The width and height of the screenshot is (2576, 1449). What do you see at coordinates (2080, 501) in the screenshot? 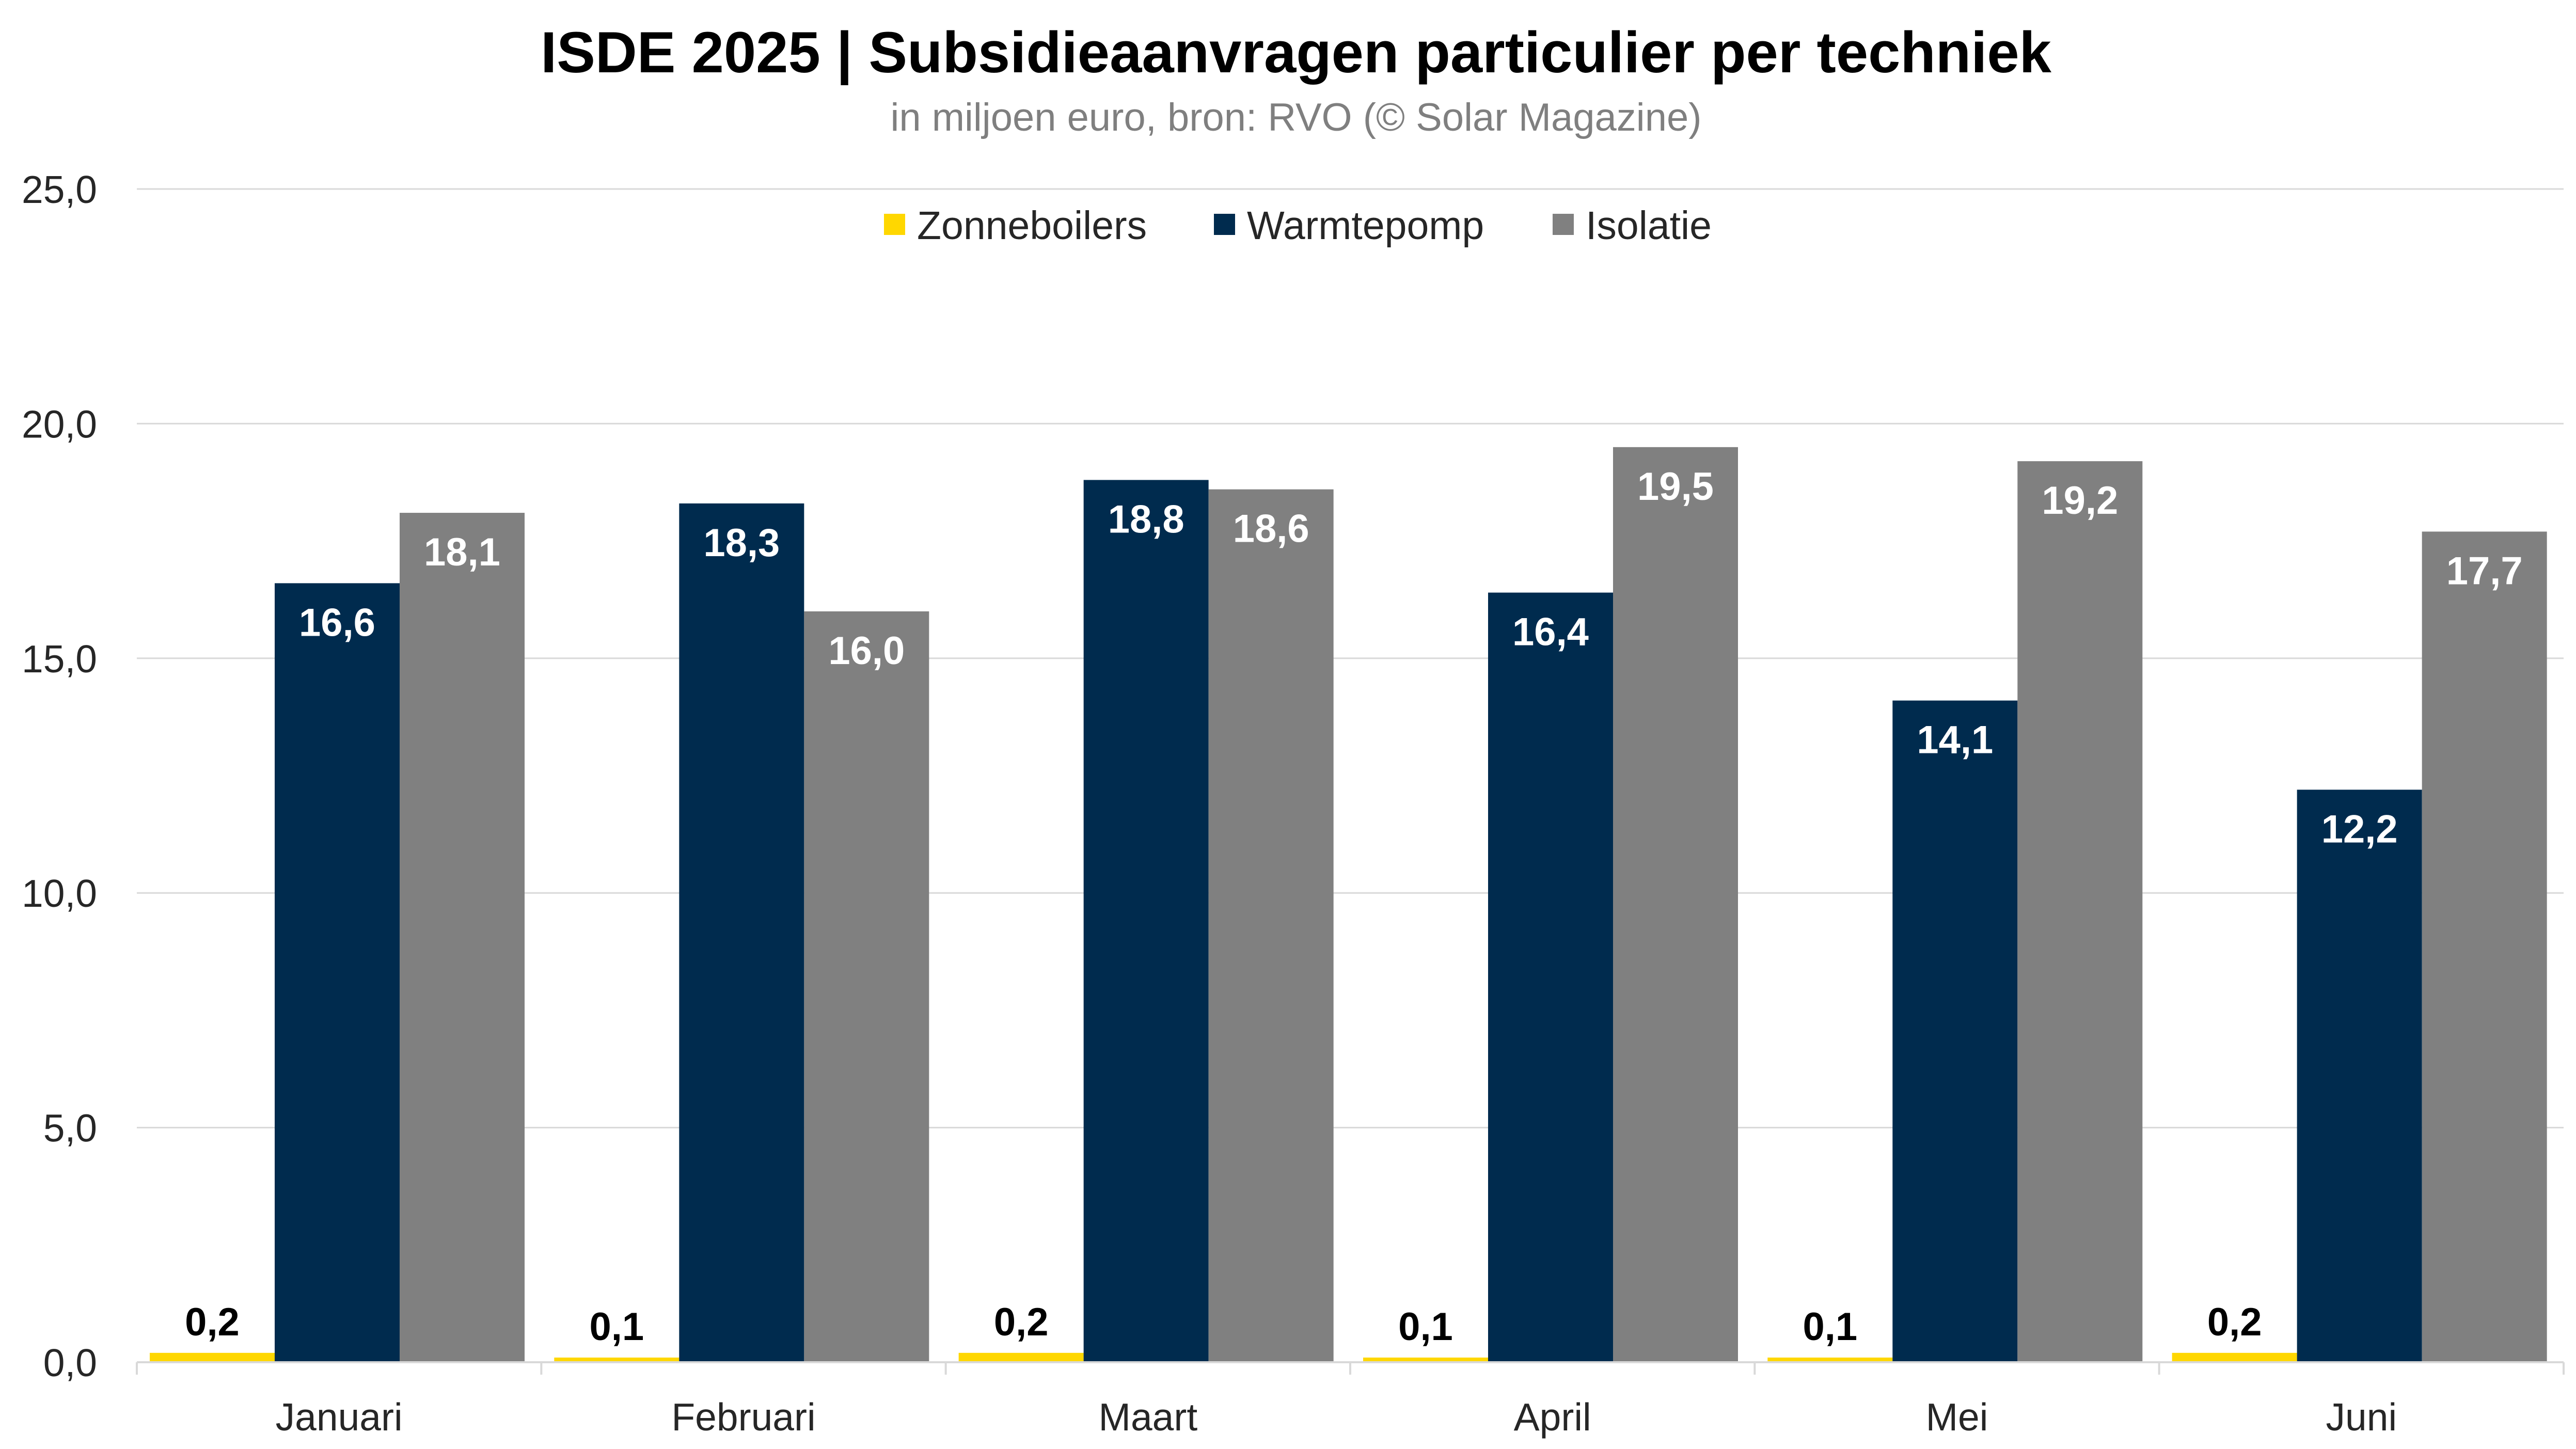
I see `data-label: 19,2` at bounding box center [2080, 501].